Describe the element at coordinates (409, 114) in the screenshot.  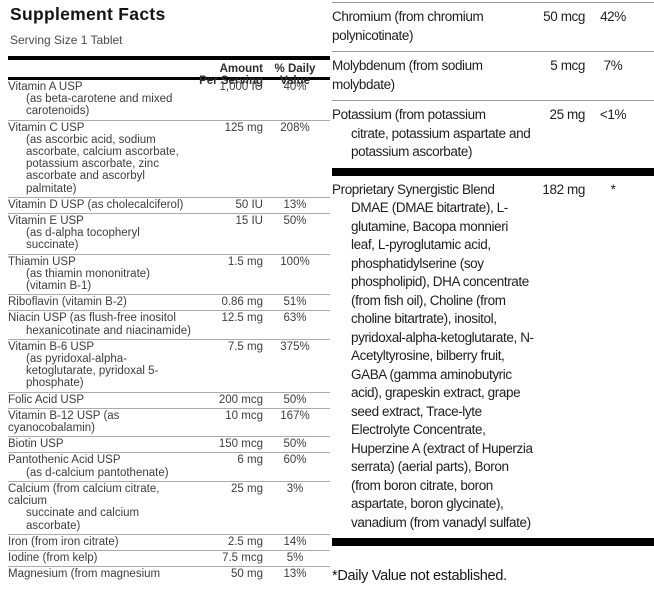
I see `nutrient-name-line: Potassium (from potassium` at that location.